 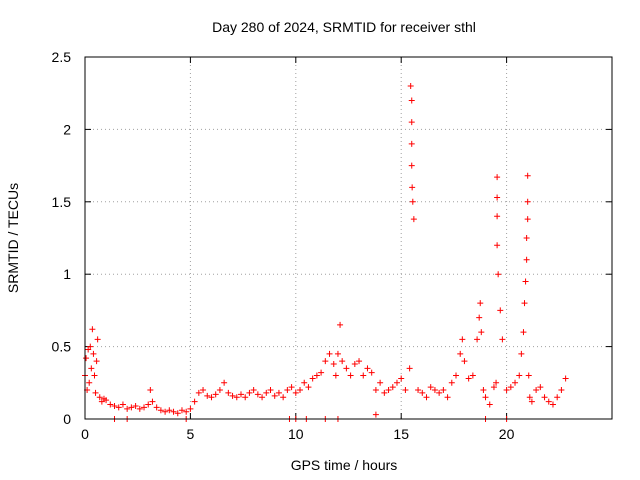 What do you see at coordinates (67, 419) in the screenshot?
I see `y-tick-label: 0` at bounding box center [67, 419].